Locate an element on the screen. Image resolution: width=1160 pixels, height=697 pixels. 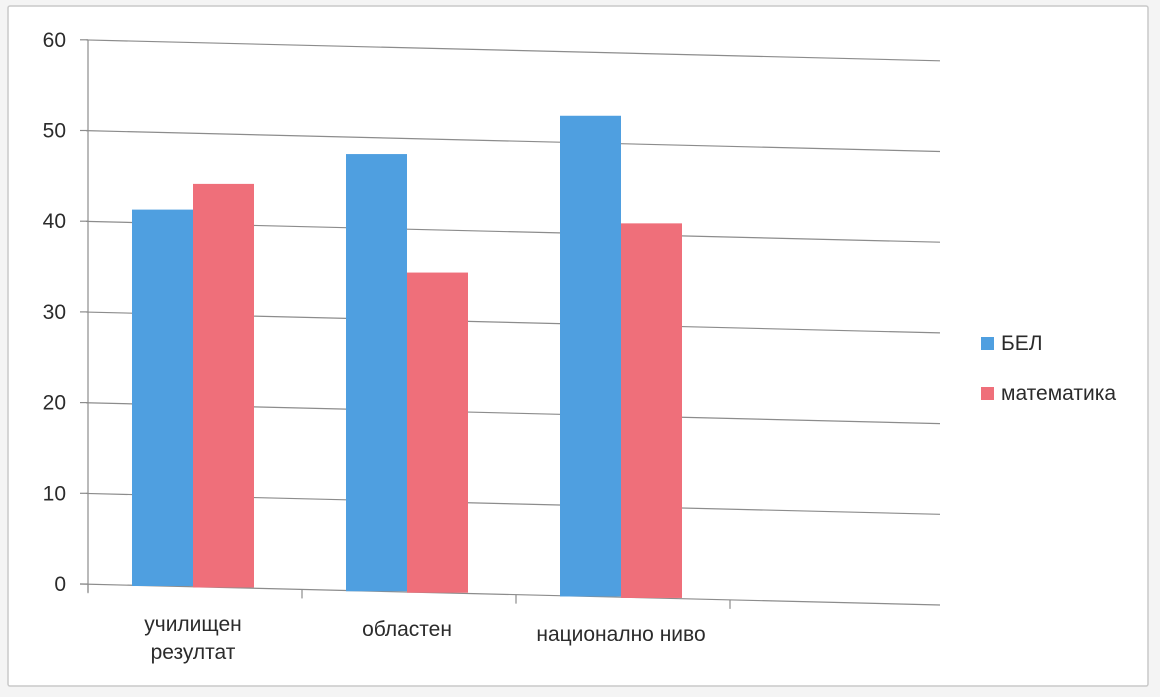
x-category-label: училищен резултат is located at coordinates (192, 638).